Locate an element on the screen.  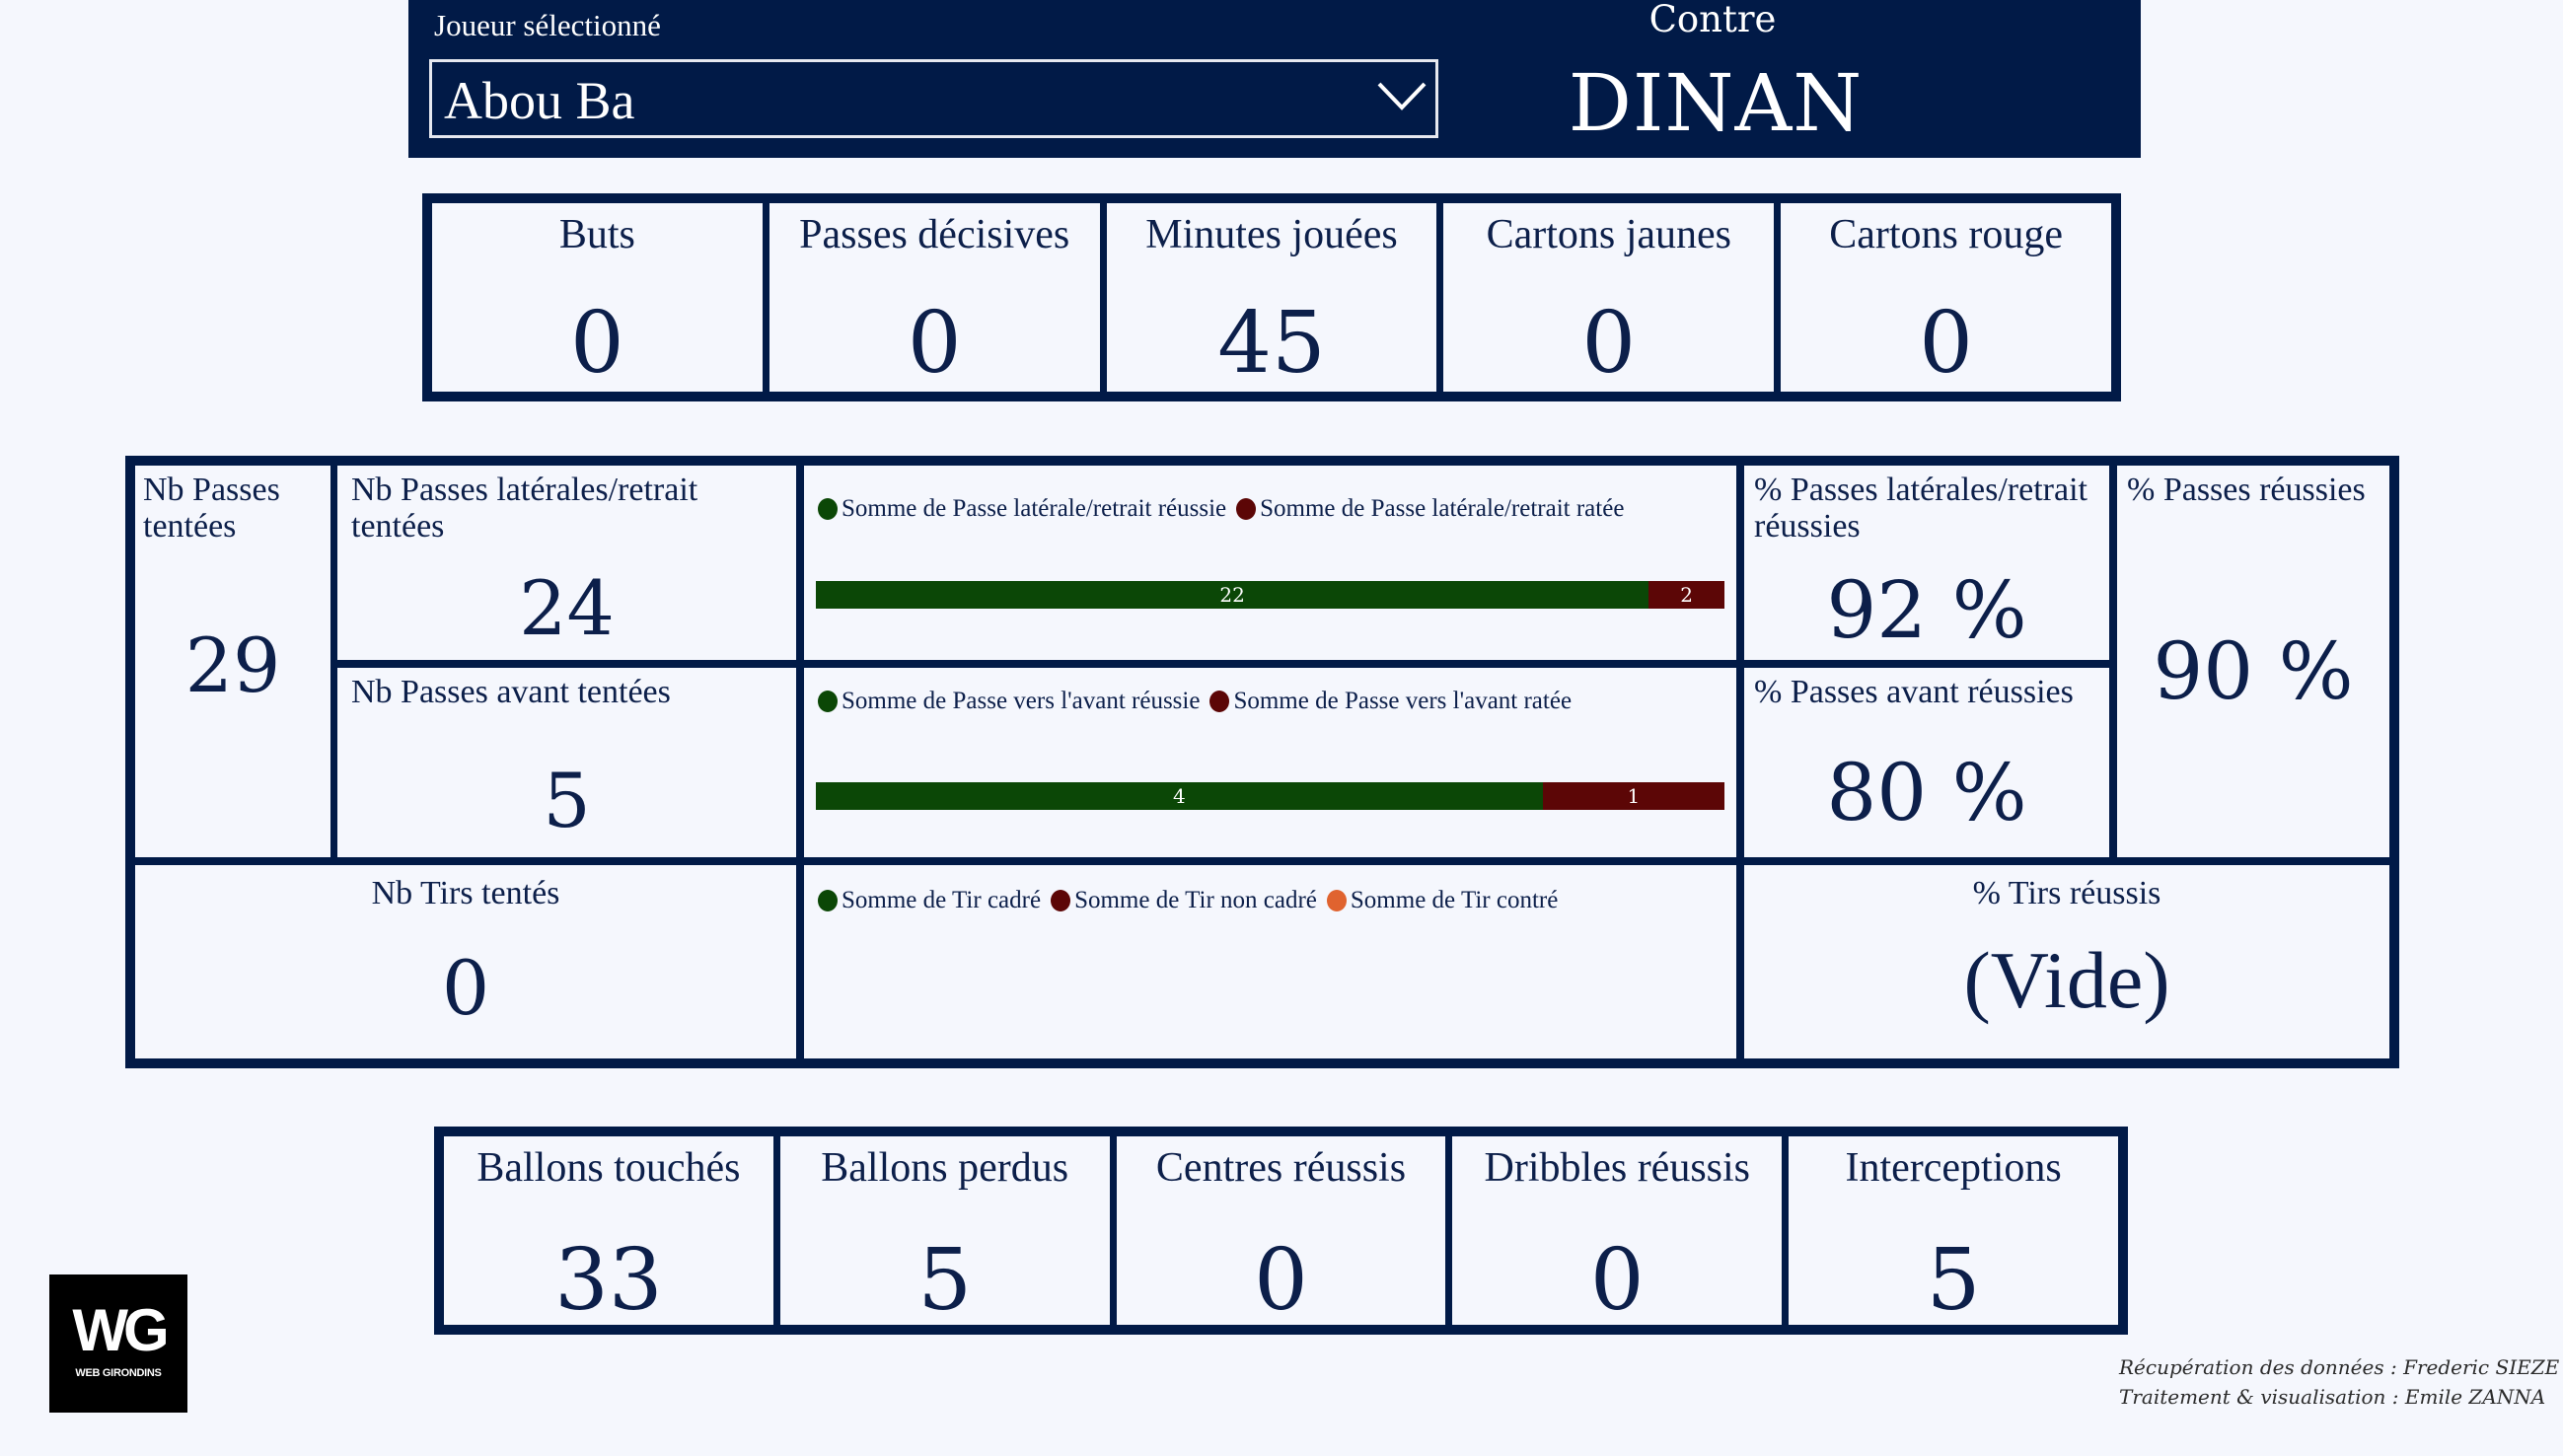
chevron-down-icon is located at coordinates (1402, 95).